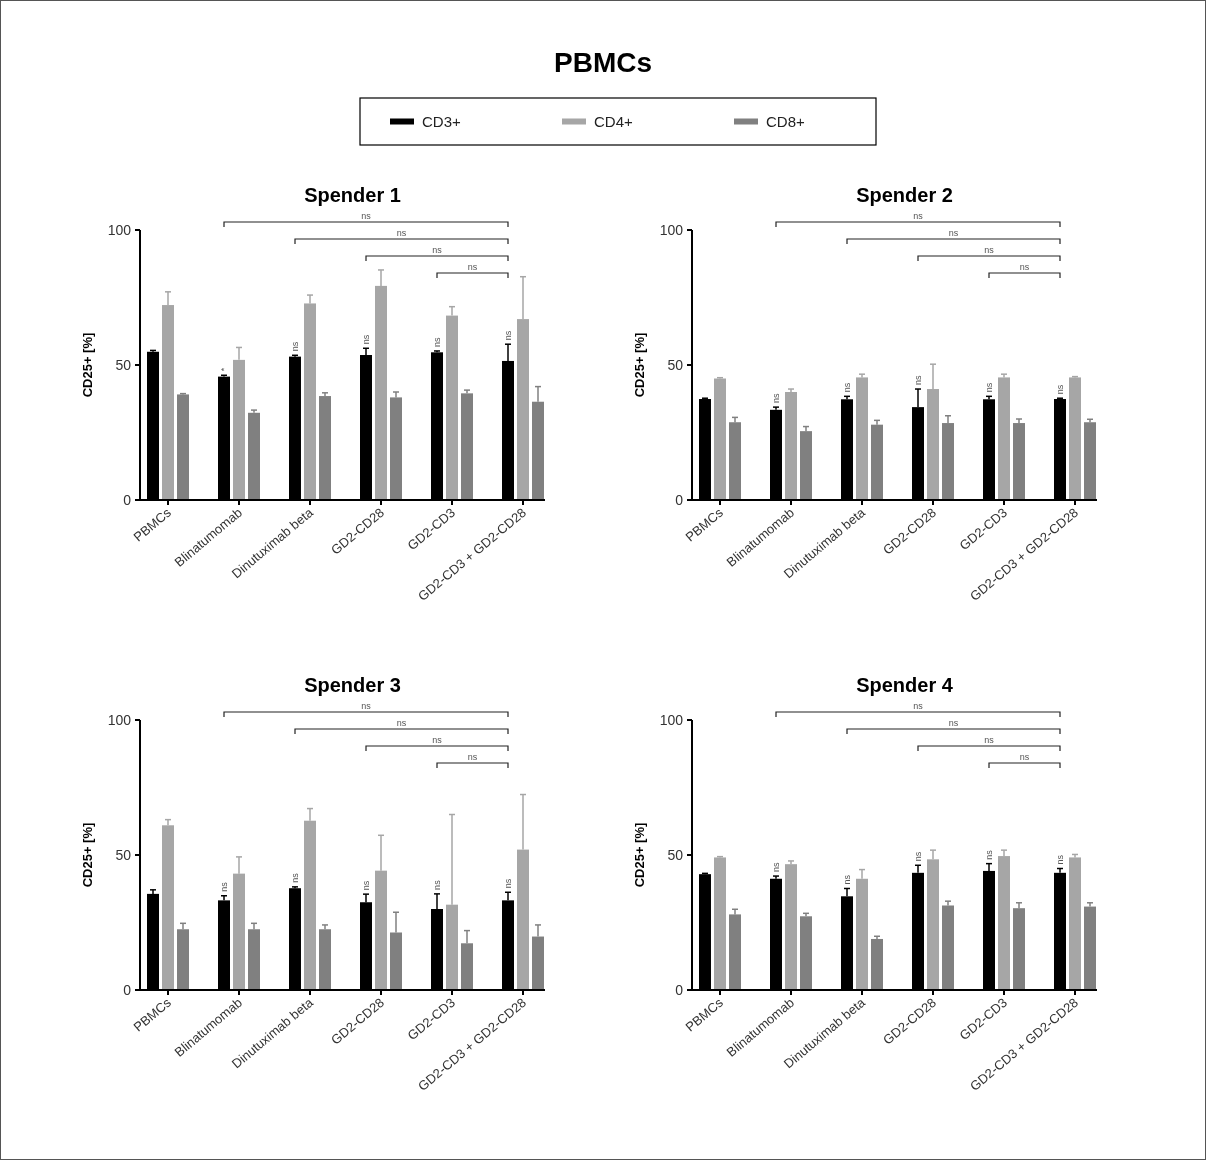 The width and height of the screenshot is (1206, 1160). Describe the element at coordinates (352, 685) in the screenshot. I see `chart-title: Spender 3` at that location.